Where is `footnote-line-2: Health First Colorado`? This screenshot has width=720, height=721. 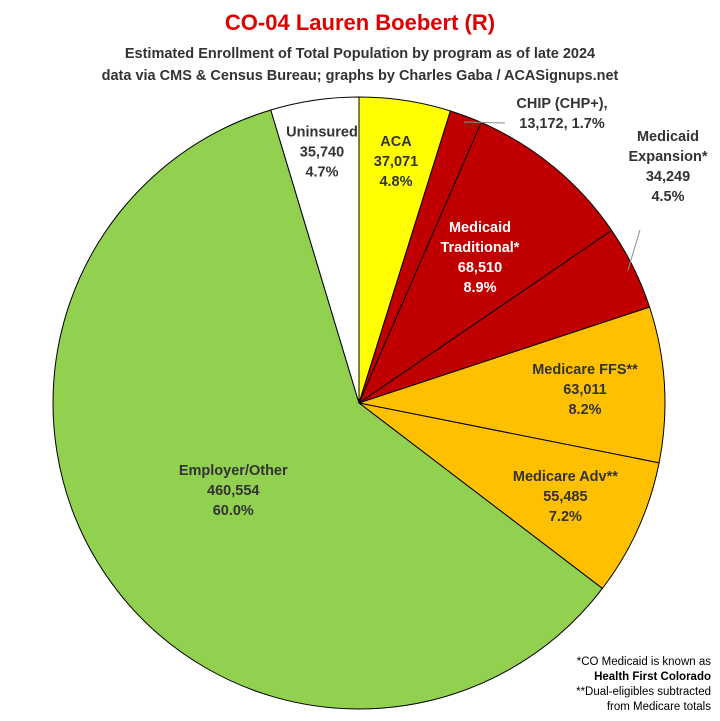
footnote-line-2: Health First Colorado is located at coordinates (652, 677).